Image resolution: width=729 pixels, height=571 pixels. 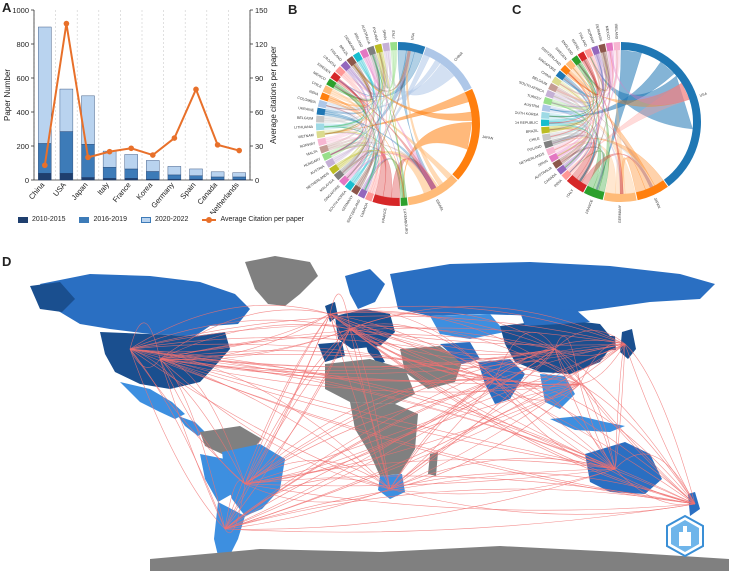 What do you see at coordinates (552, 289) in the screenshot?
I see `country-russia` at bounding box center [552, 289].